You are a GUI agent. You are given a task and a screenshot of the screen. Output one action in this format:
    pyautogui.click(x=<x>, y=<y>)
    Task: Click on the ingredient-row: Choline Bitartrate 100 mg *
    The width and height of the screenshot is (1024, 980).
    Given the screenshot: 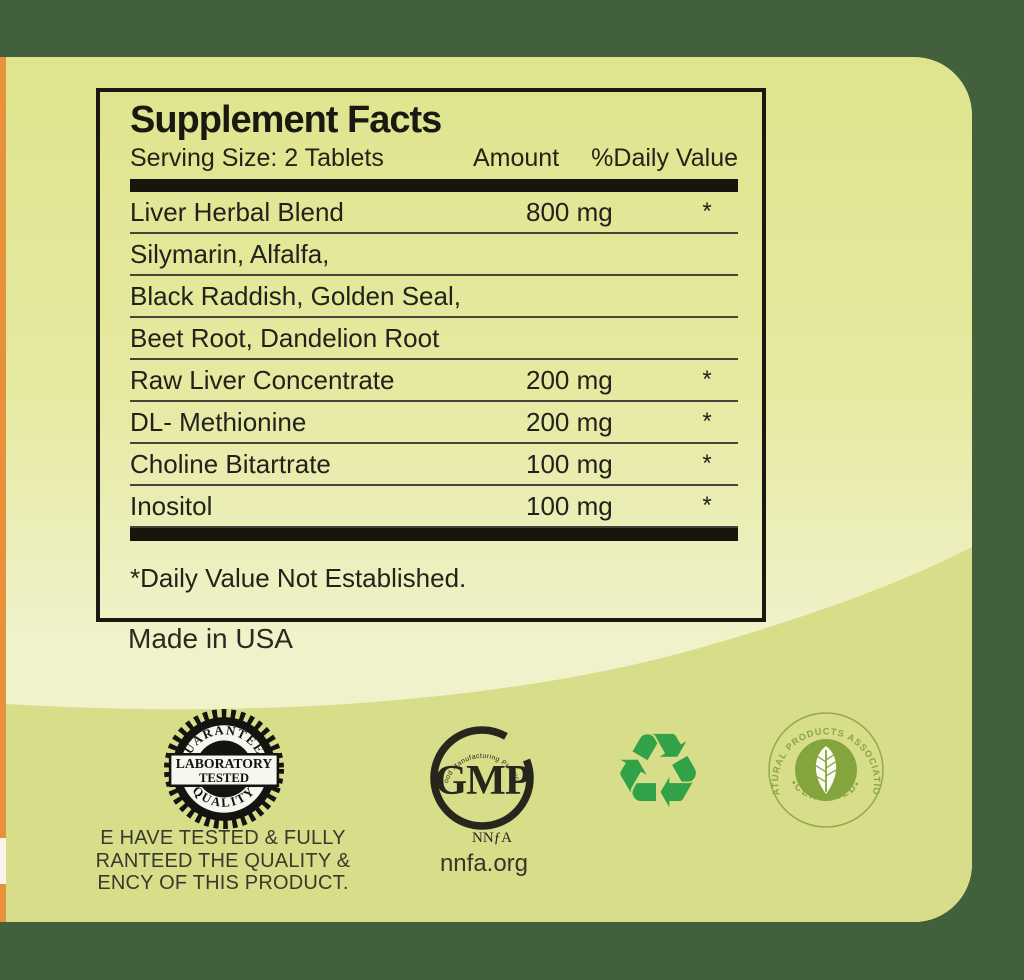 What is the action you would take?
    pyautogui.click(x=434, y=465)
    